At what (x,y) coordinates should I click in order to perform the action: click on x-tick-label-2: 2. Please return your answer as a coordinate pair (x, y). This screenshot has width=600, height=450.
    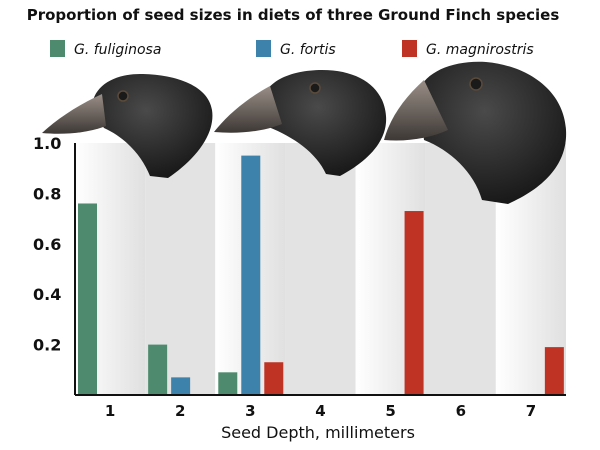
    Looking at the image, I should click on (180, 411).